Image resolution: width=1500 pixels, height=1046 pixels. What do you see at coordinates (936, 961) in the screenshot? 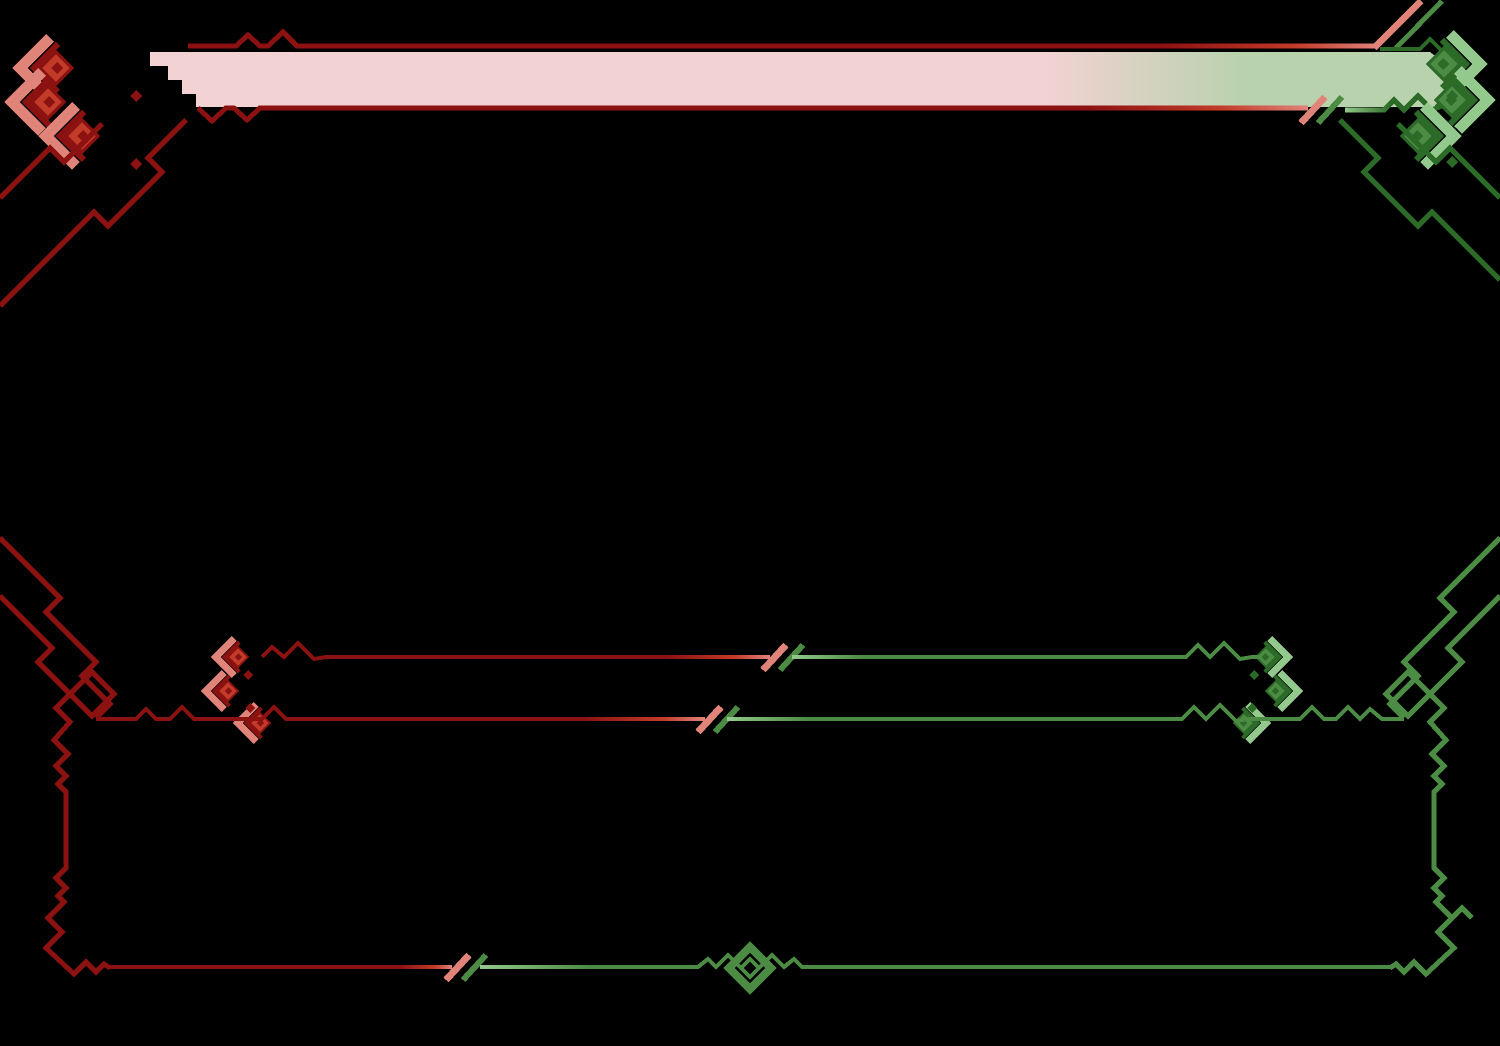
I see `bottom-border-green` at bounding box center [936, 961].